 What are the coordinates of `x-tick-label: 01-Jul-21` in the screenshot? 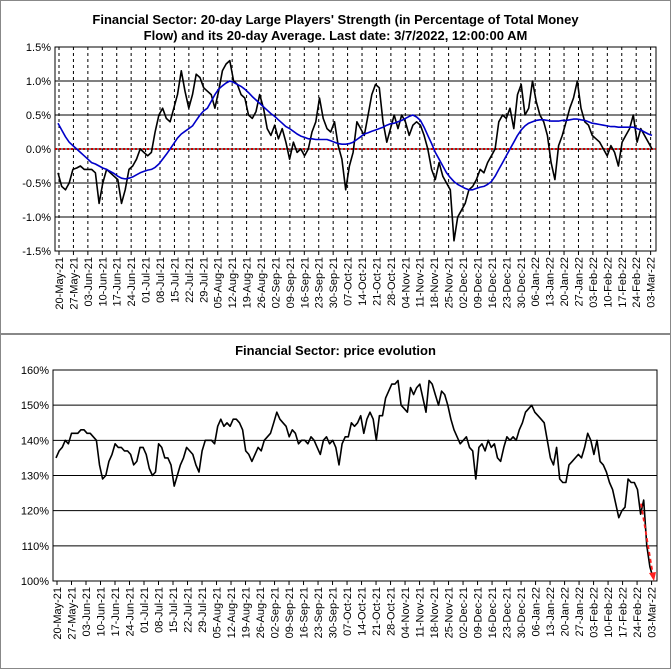 It's located at (145, 610).